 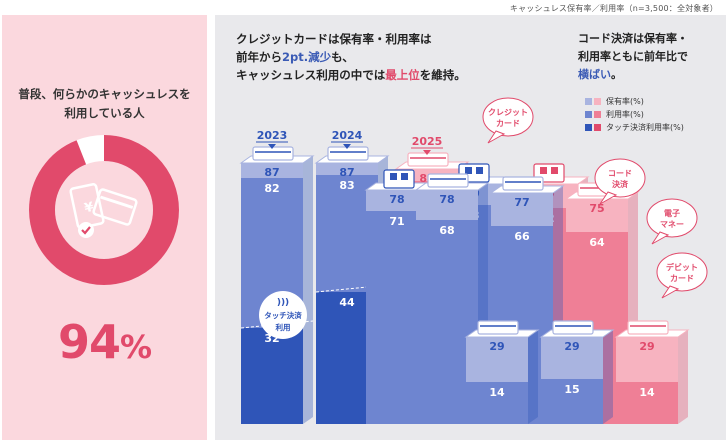 What do you see at coordinates (638, 127) in the screenshot?
I see `legend-label-touch: タッチ決済利用率` at bounding box center [638, 127].